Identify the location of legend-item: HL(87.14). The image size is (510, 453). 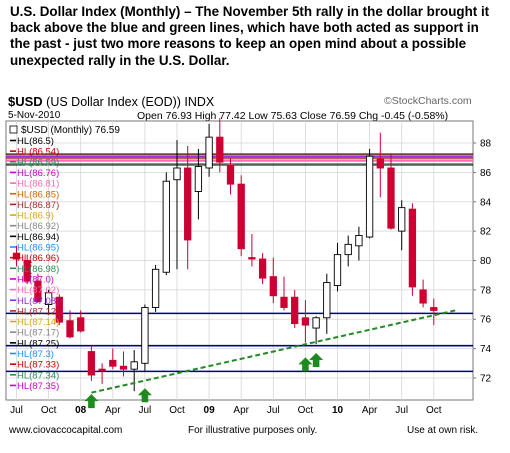
(38, 322).